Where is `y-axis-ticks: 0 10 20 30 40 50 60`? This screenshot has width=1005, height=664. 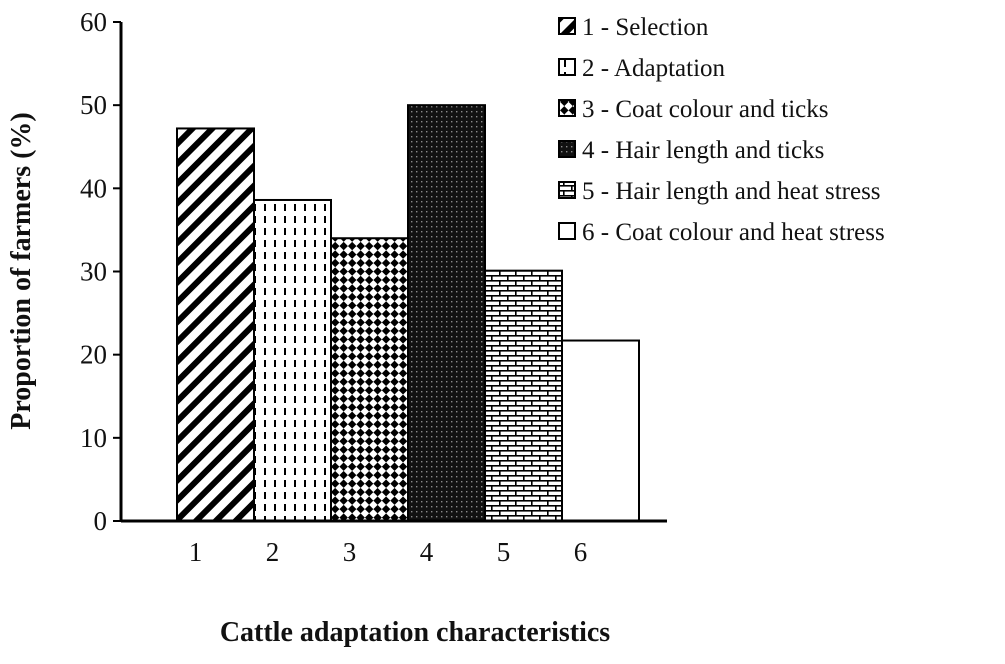
y-axis-ticks: 0 10 20 30 40 50 60 is located at coordinates (100, 271).